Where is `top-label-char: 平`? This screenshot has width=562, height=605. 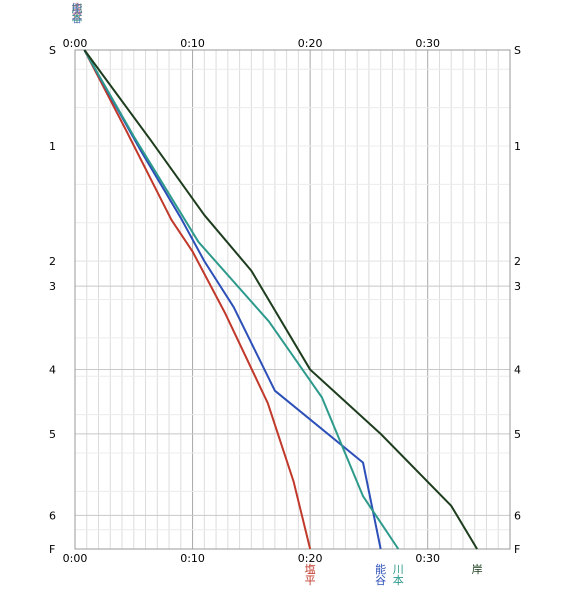
top-label-char: 平 is located at coordinates (77, 18).